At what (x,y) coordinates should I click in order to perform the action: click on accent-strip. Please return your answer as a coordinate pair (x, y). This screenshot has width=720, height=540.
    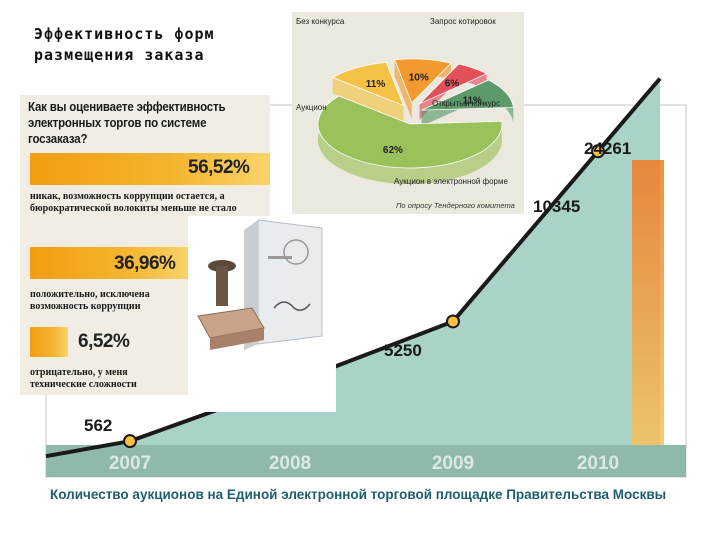
    Looking at the image, I should click on (648, 315).